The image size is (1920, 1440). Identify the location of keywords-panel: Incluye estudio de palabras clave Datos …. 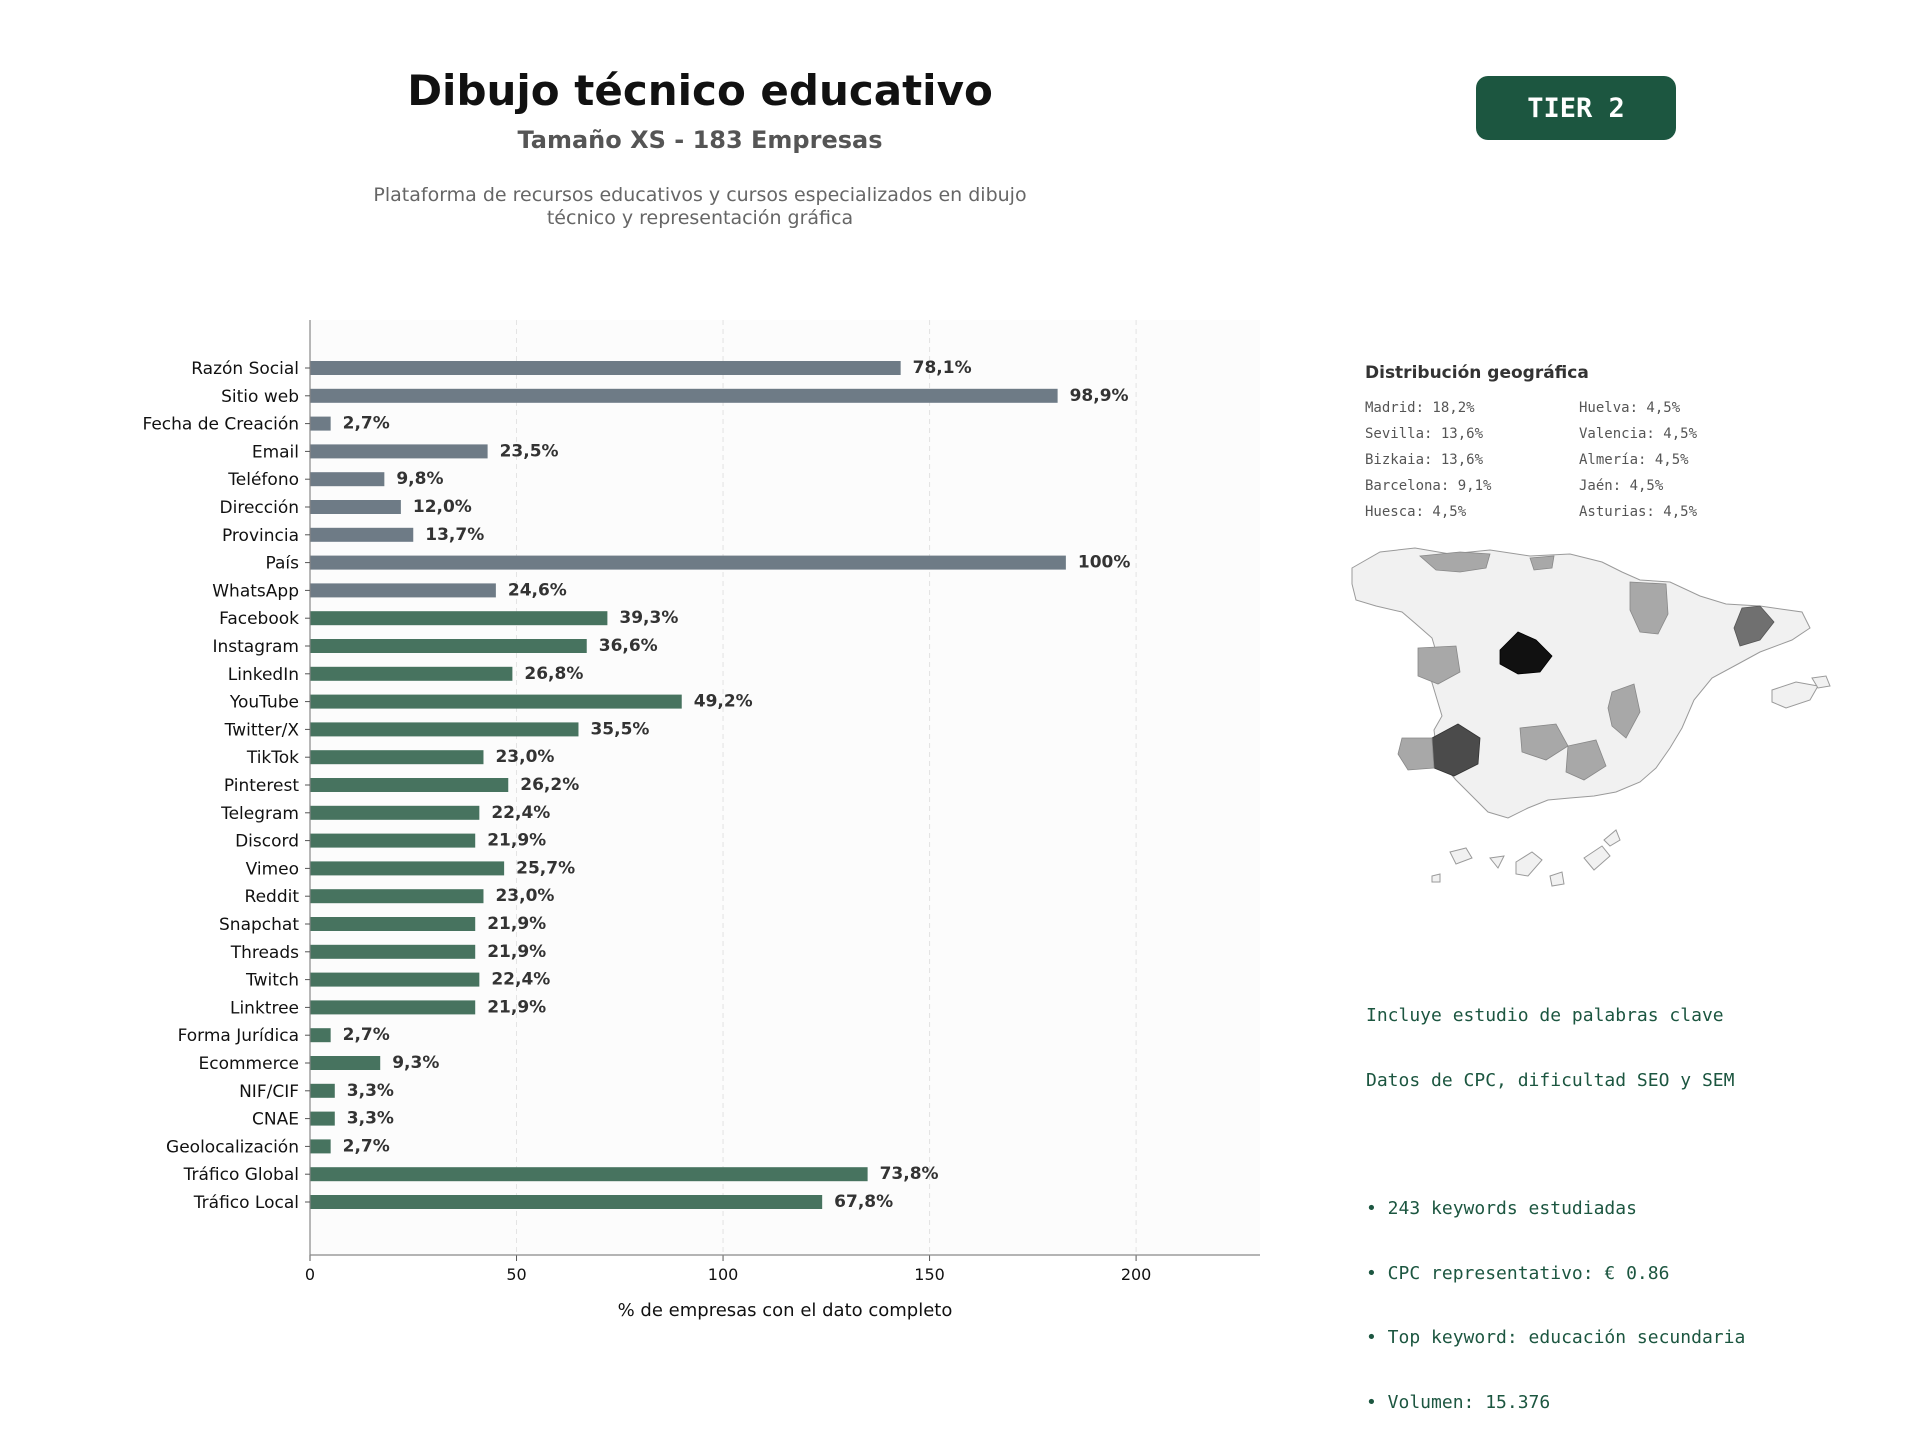
(1555, 1198).